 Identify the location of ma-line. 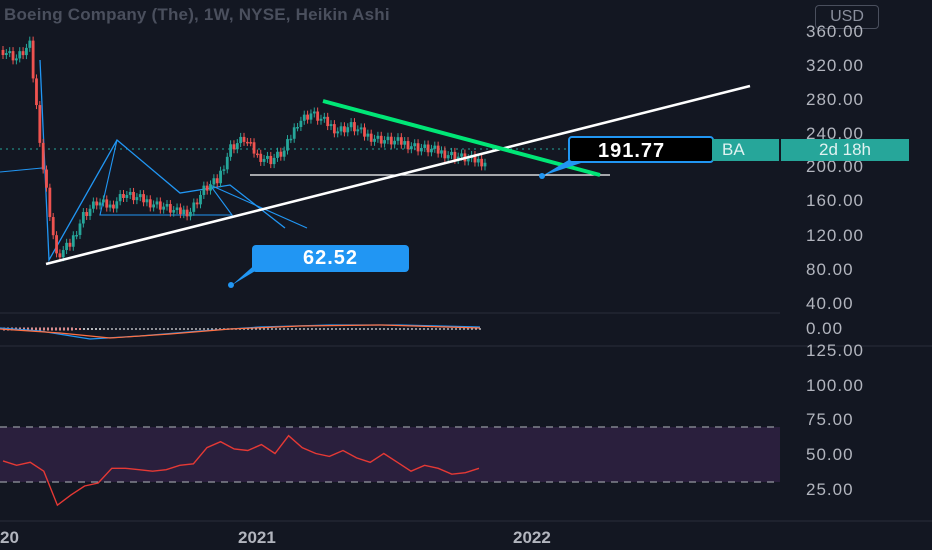
(21, 170).